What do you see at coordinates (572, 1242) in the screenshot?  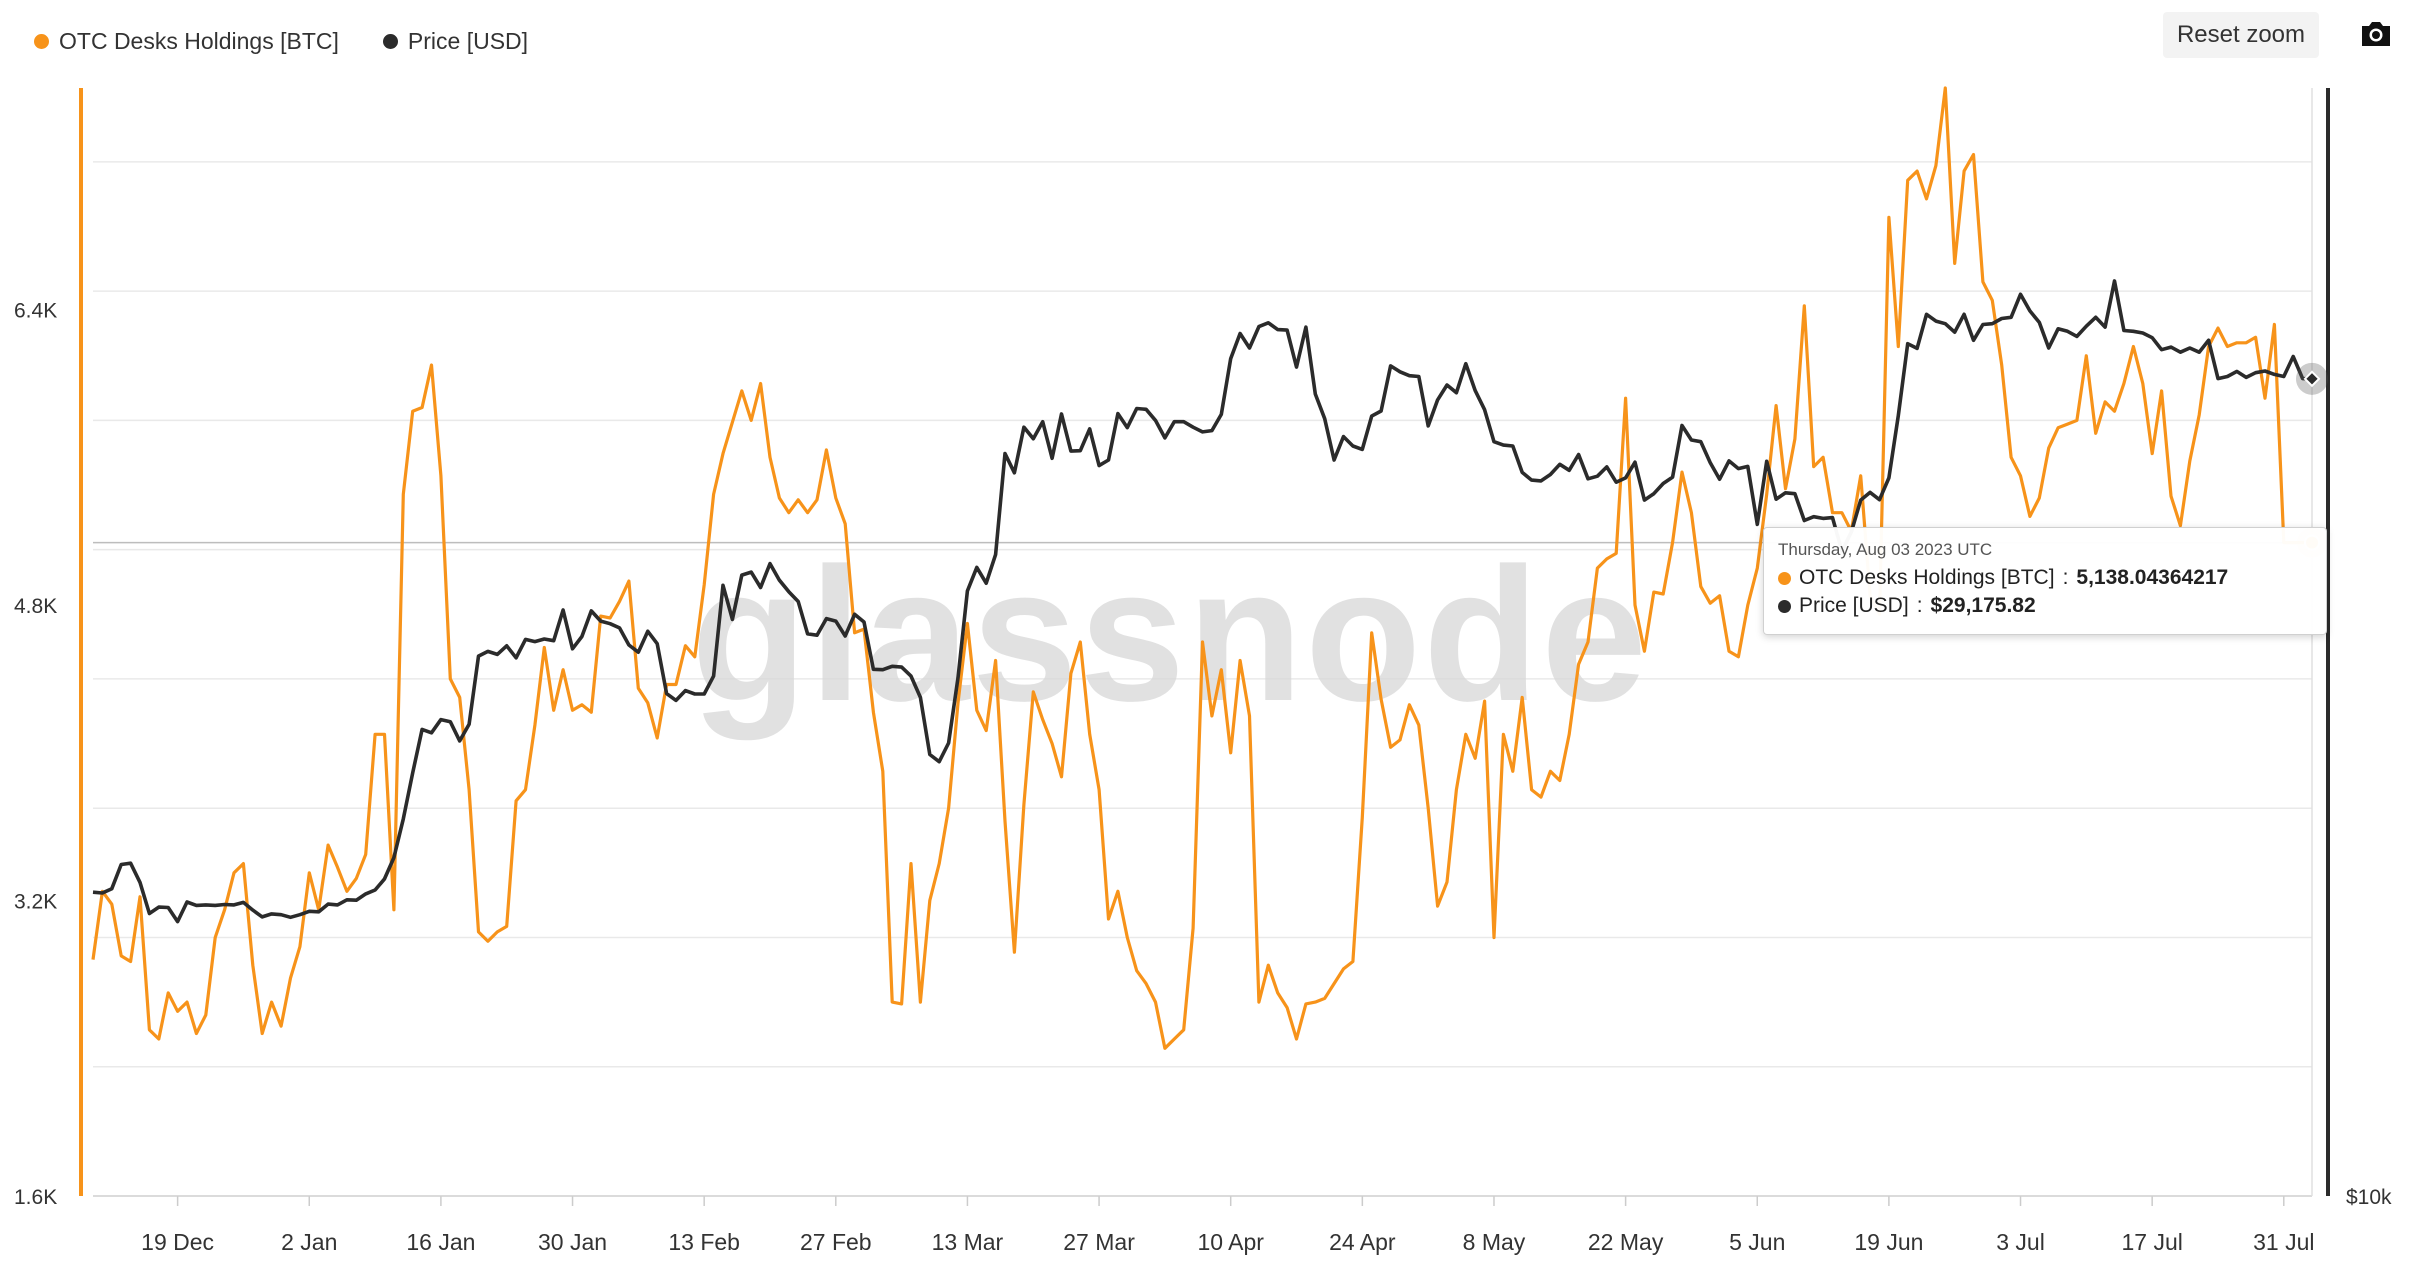 I see `x-tick-label: 30 Jan` at bounding box center [572, 1242].